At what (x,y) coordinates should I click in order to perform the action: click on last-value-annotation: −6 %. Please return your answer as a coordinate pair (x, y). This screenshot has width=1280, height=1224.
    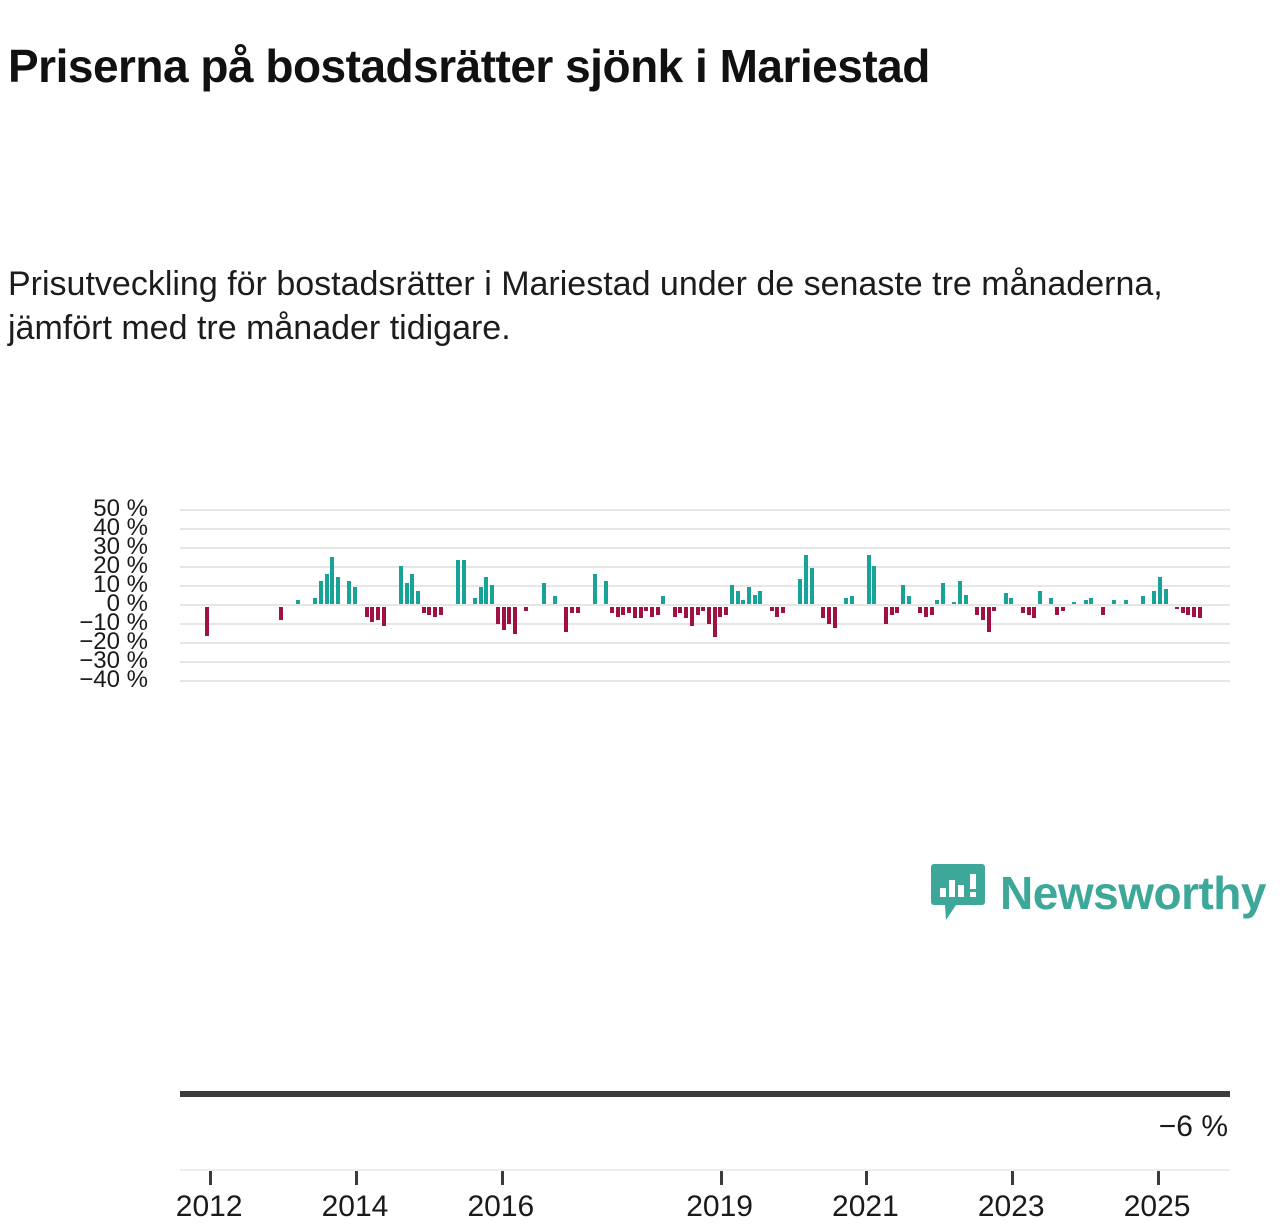
    Looking at the image, I should click on (1193, 1126).